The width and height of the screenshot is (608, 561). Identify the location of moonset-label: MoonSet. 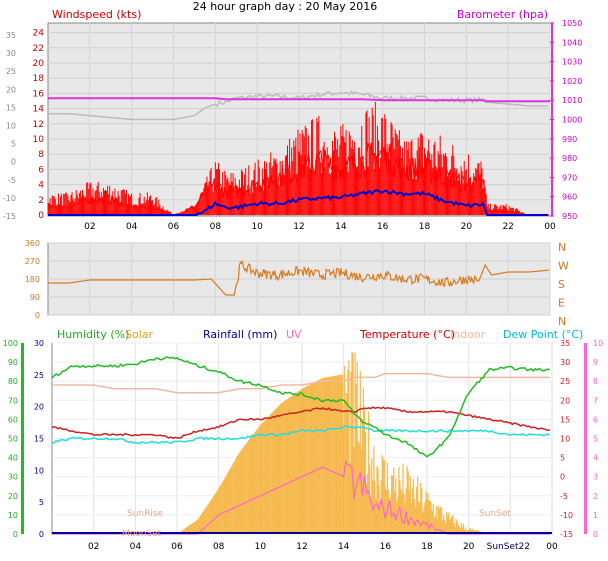
(142, 534).